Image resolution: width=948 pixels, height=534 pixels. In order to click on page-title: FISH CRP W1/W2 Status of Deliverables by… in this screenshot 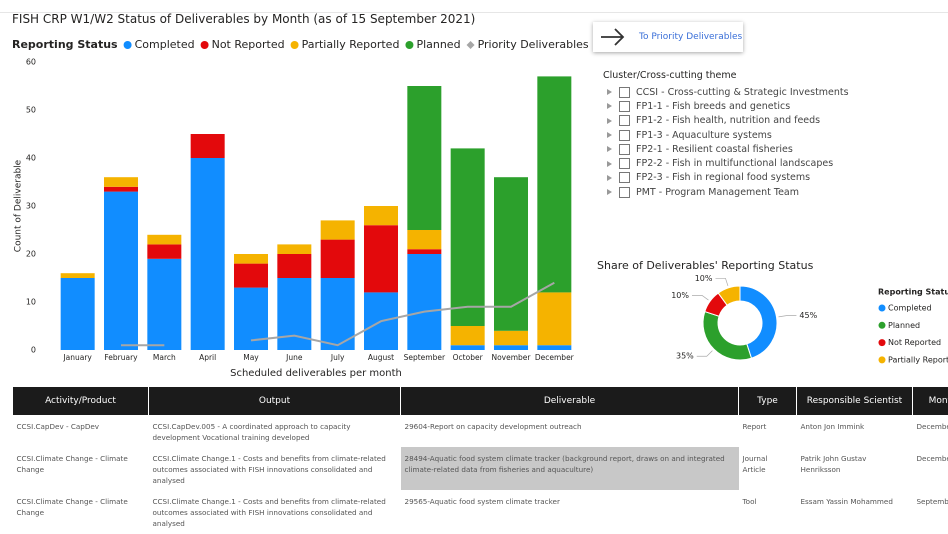, I will do `click(244, 19)`.